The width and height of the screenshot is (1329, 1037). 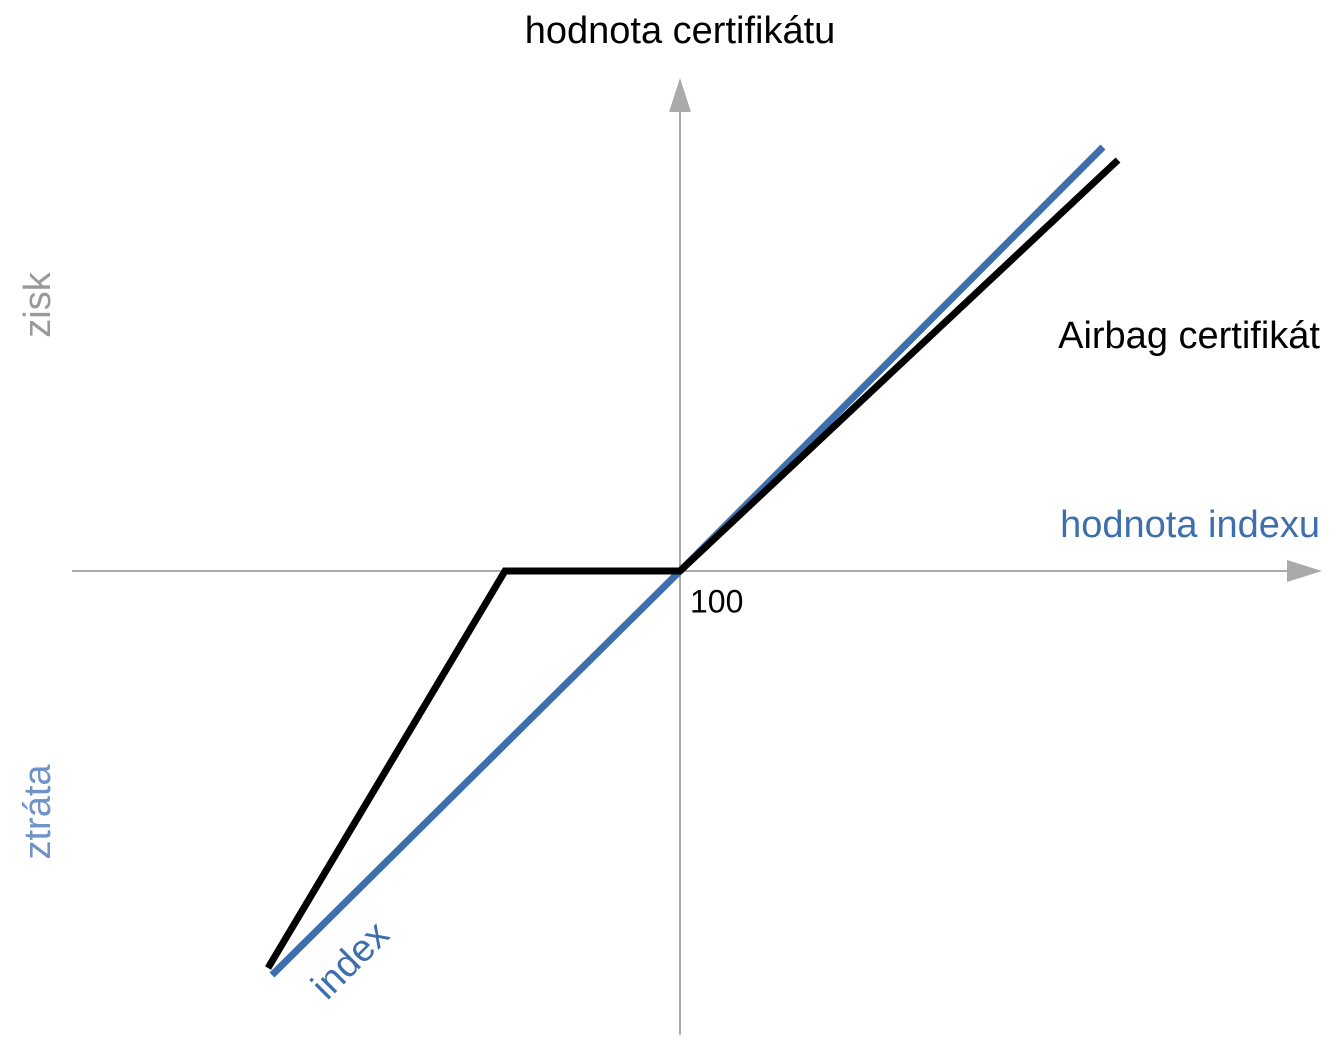 What do you see at coordinates (38, 812) in the screenshot?
I see `loss-label: ztráta` at bounding box center [38, 812].